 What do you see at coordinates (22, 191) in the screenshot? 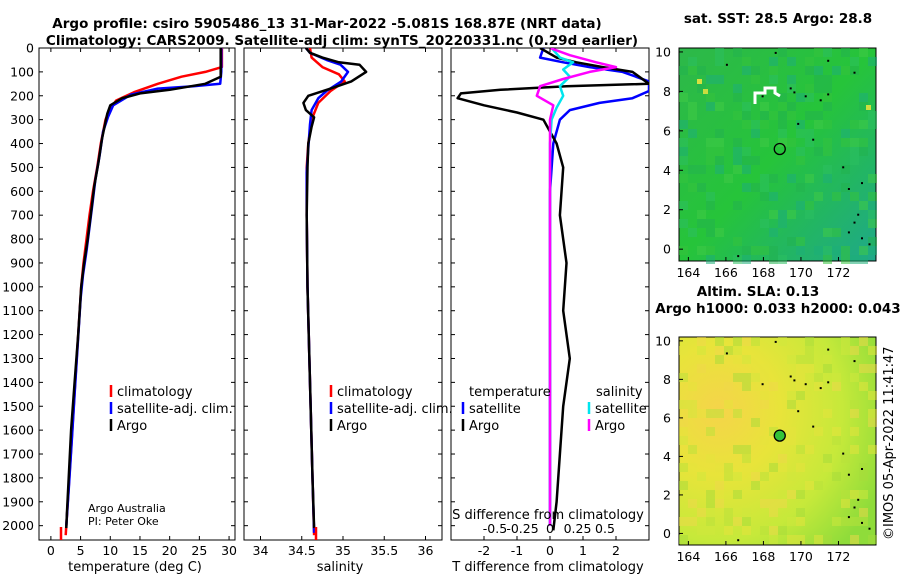
I see `y-tick-label: 600` at bounding box center [22, 191].